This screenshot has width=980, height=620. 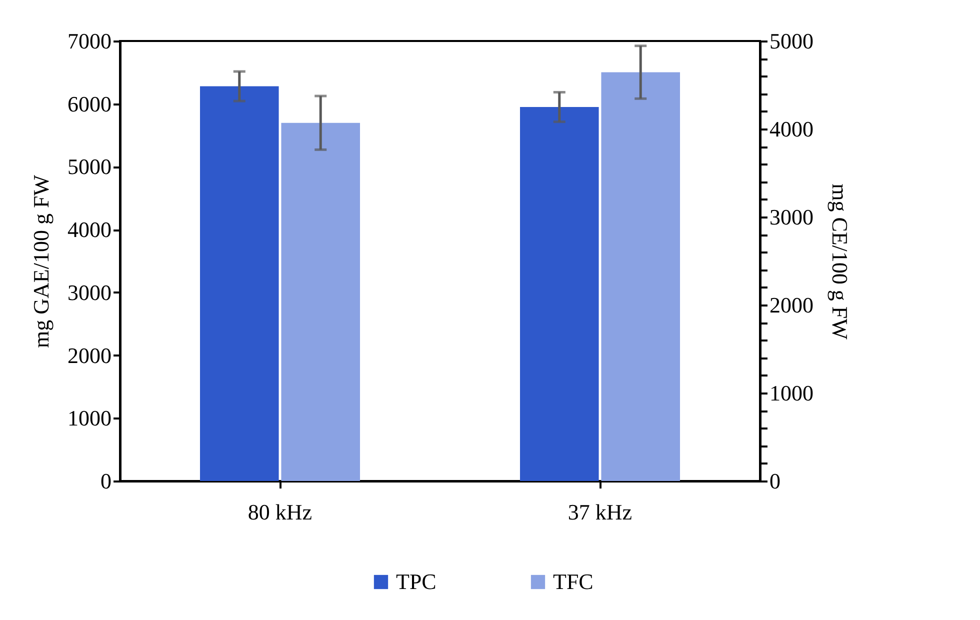 What do you see at coordinates (280, 512) in the screenshot?
I see `x-tick-label: 80 kHz` at bounding box center [280, 512].